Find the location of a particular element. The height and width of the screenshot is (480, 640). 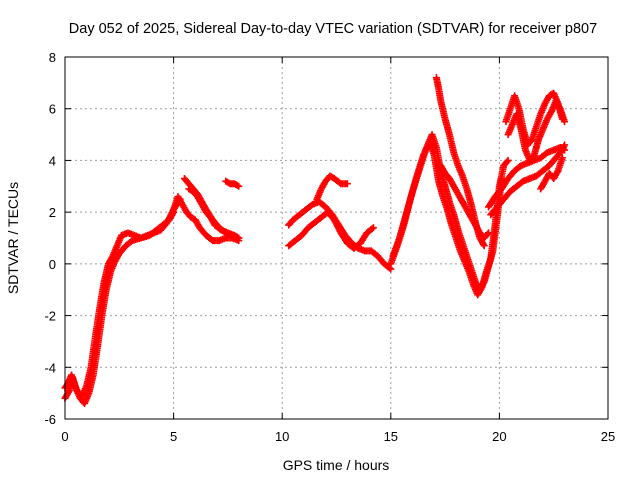

y-tick-label: 8 is located at coordinates (52, 57).